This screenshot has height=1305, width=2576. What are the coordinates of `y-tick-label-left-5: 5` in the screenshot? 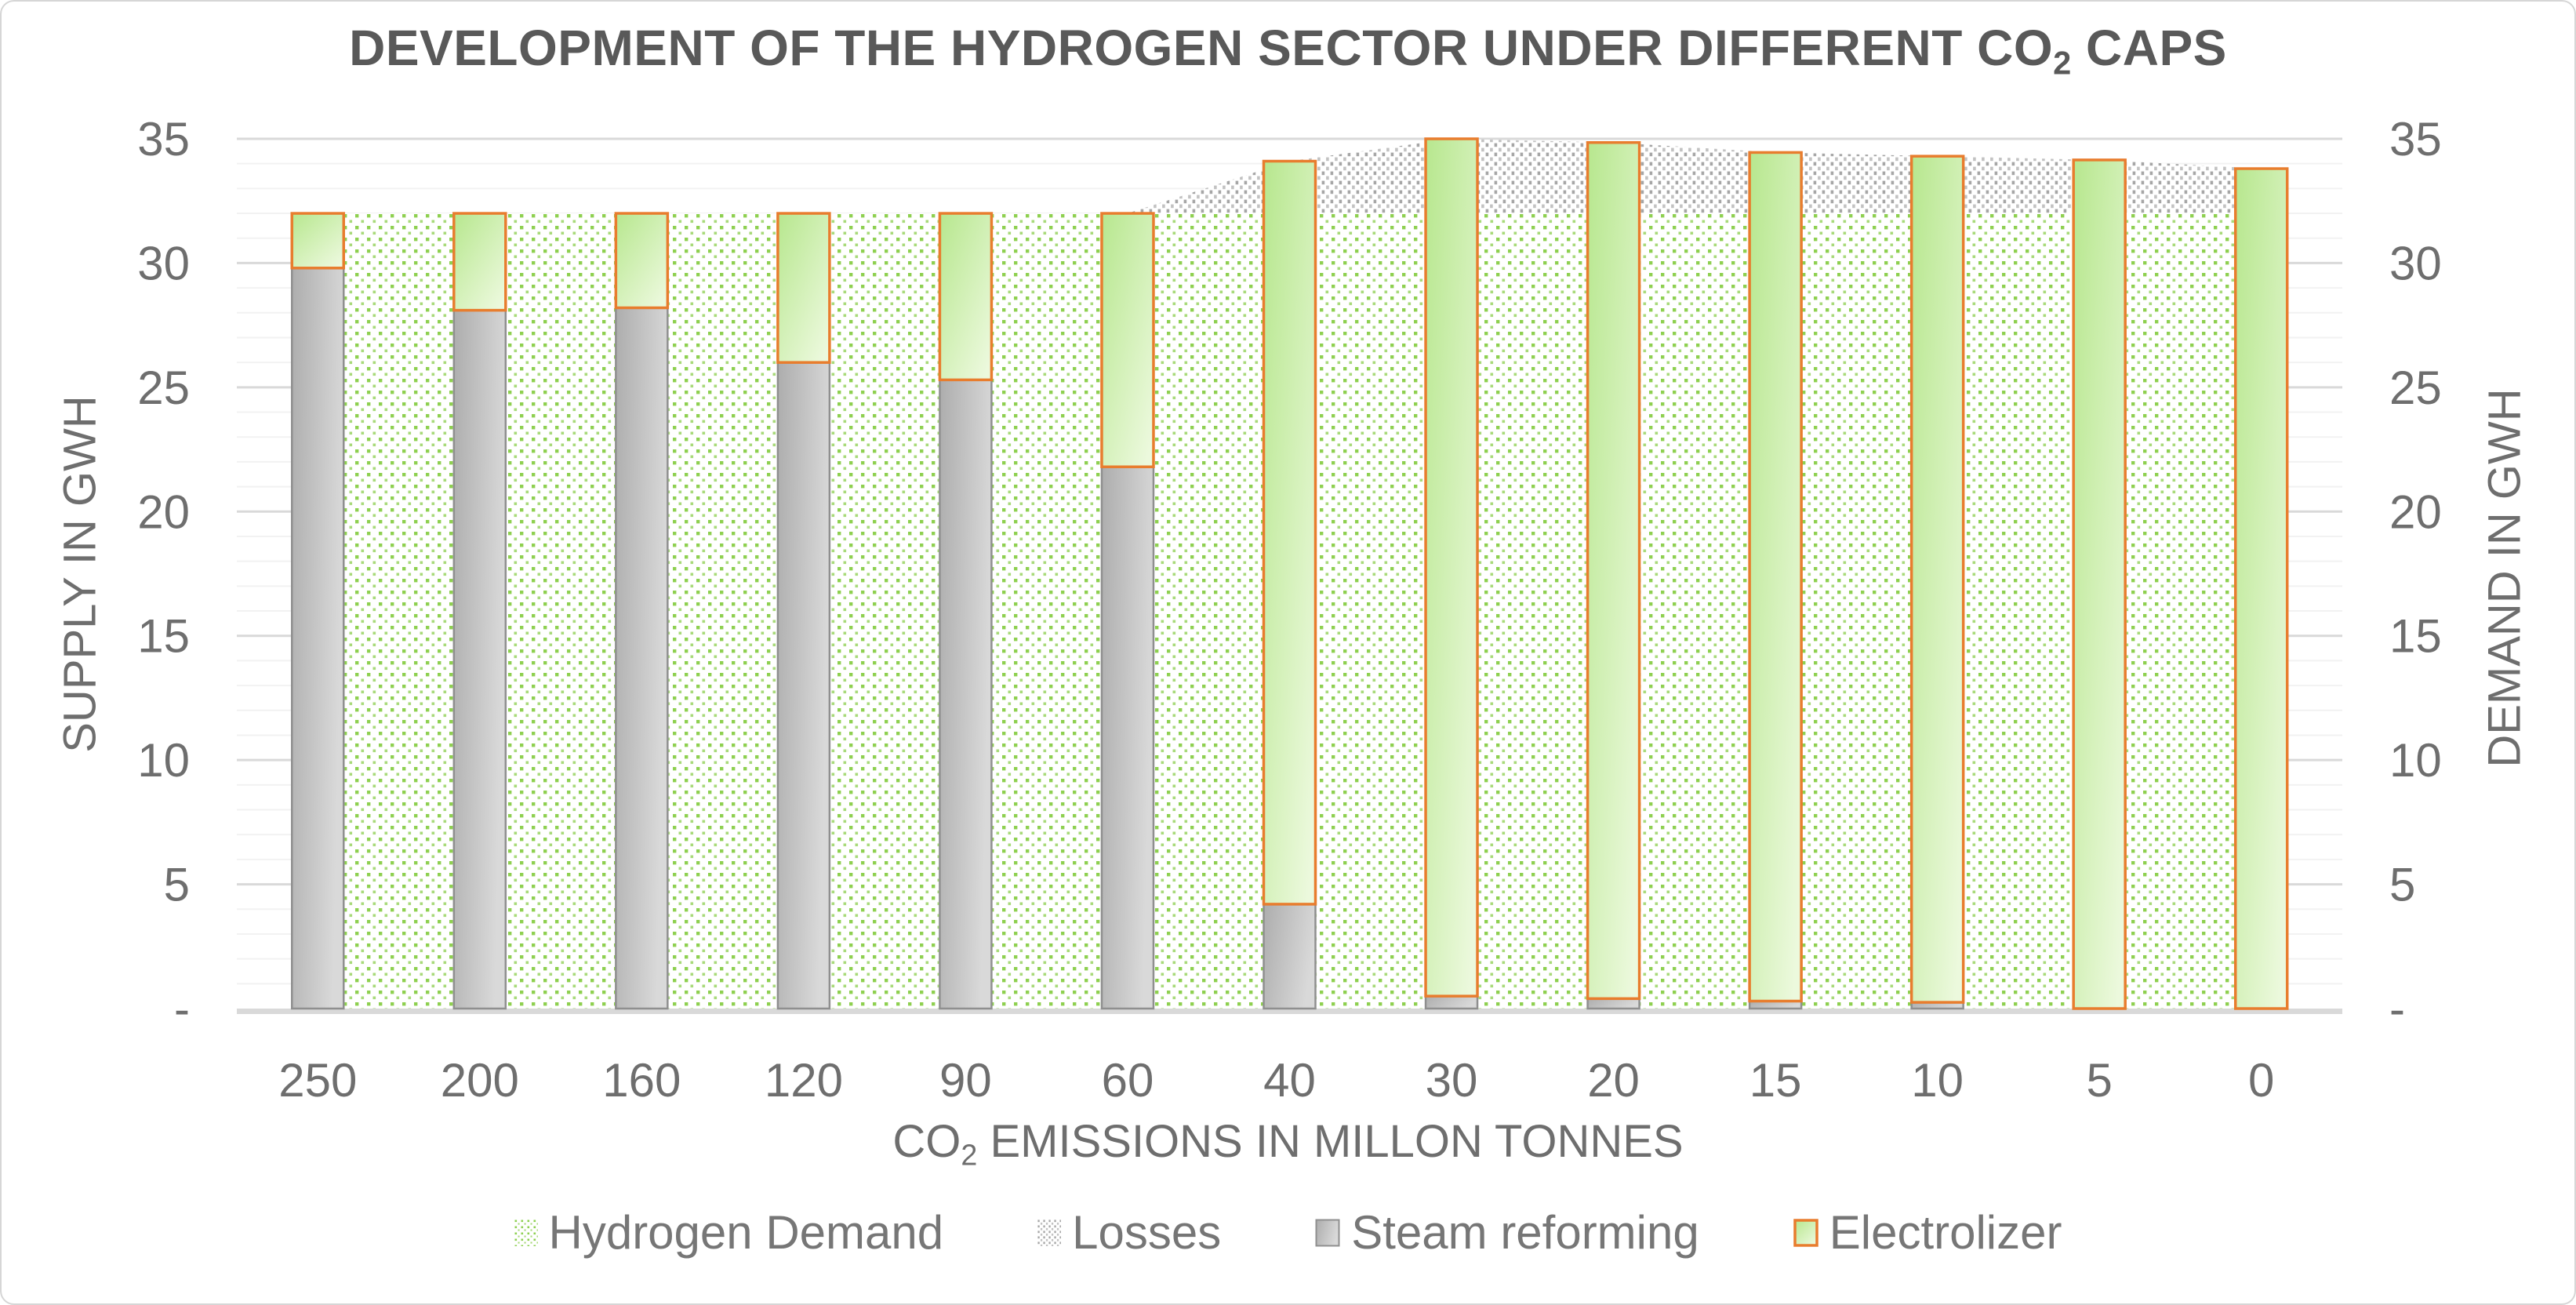 It's located at (177, 885).